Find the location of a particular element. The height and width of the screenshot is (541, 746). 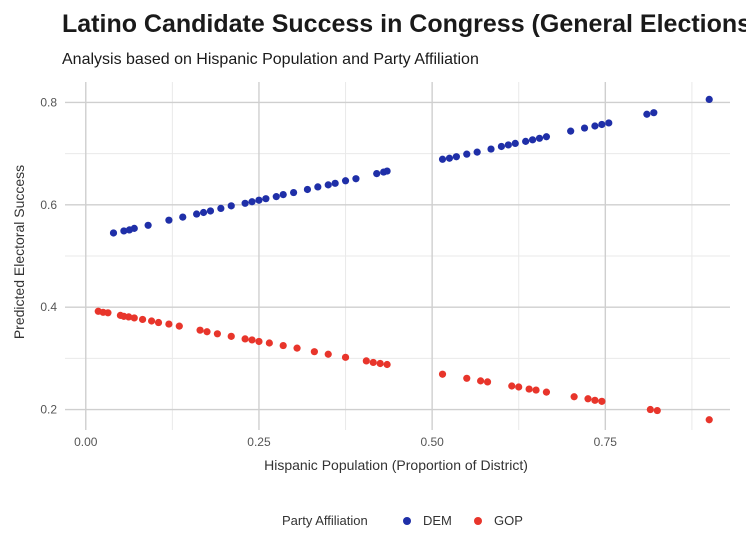

legend-dem-marker is located at coordinates (407, 521).